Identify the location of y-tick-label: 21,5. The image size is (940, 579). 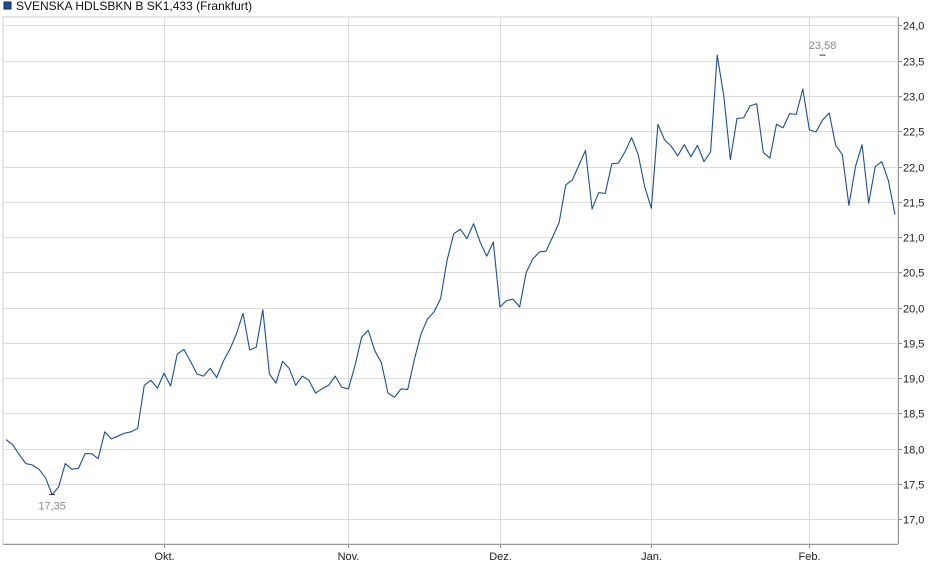
(913, 204).